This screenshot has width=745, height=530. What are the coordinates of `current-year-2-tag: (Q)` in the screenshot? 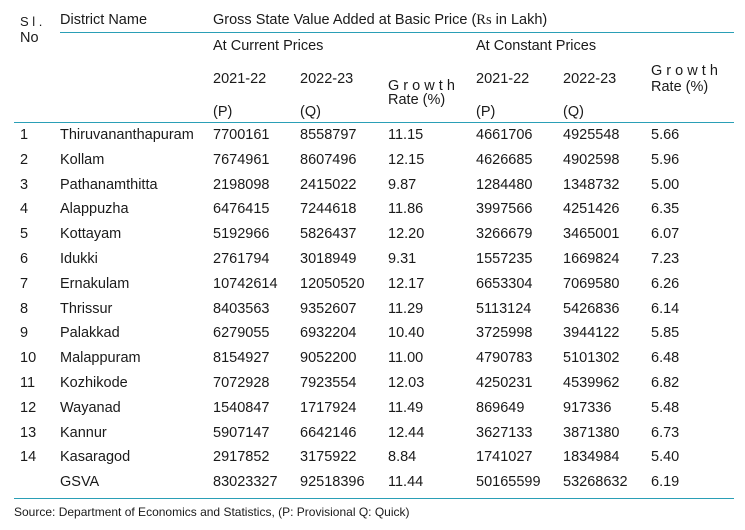 It's located at (310, 112).